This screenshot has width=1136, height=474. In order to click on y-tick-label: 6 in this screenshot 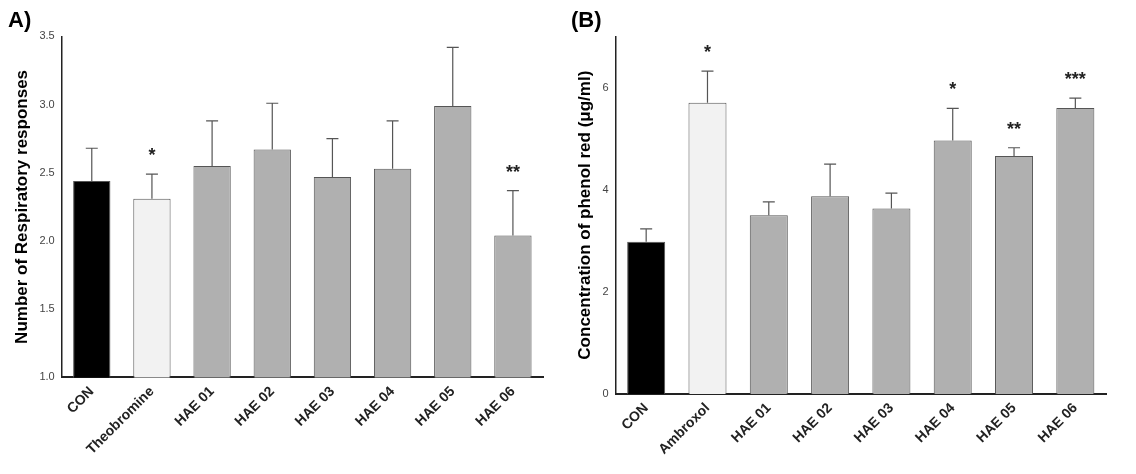, I will do `click(605, 86)`.